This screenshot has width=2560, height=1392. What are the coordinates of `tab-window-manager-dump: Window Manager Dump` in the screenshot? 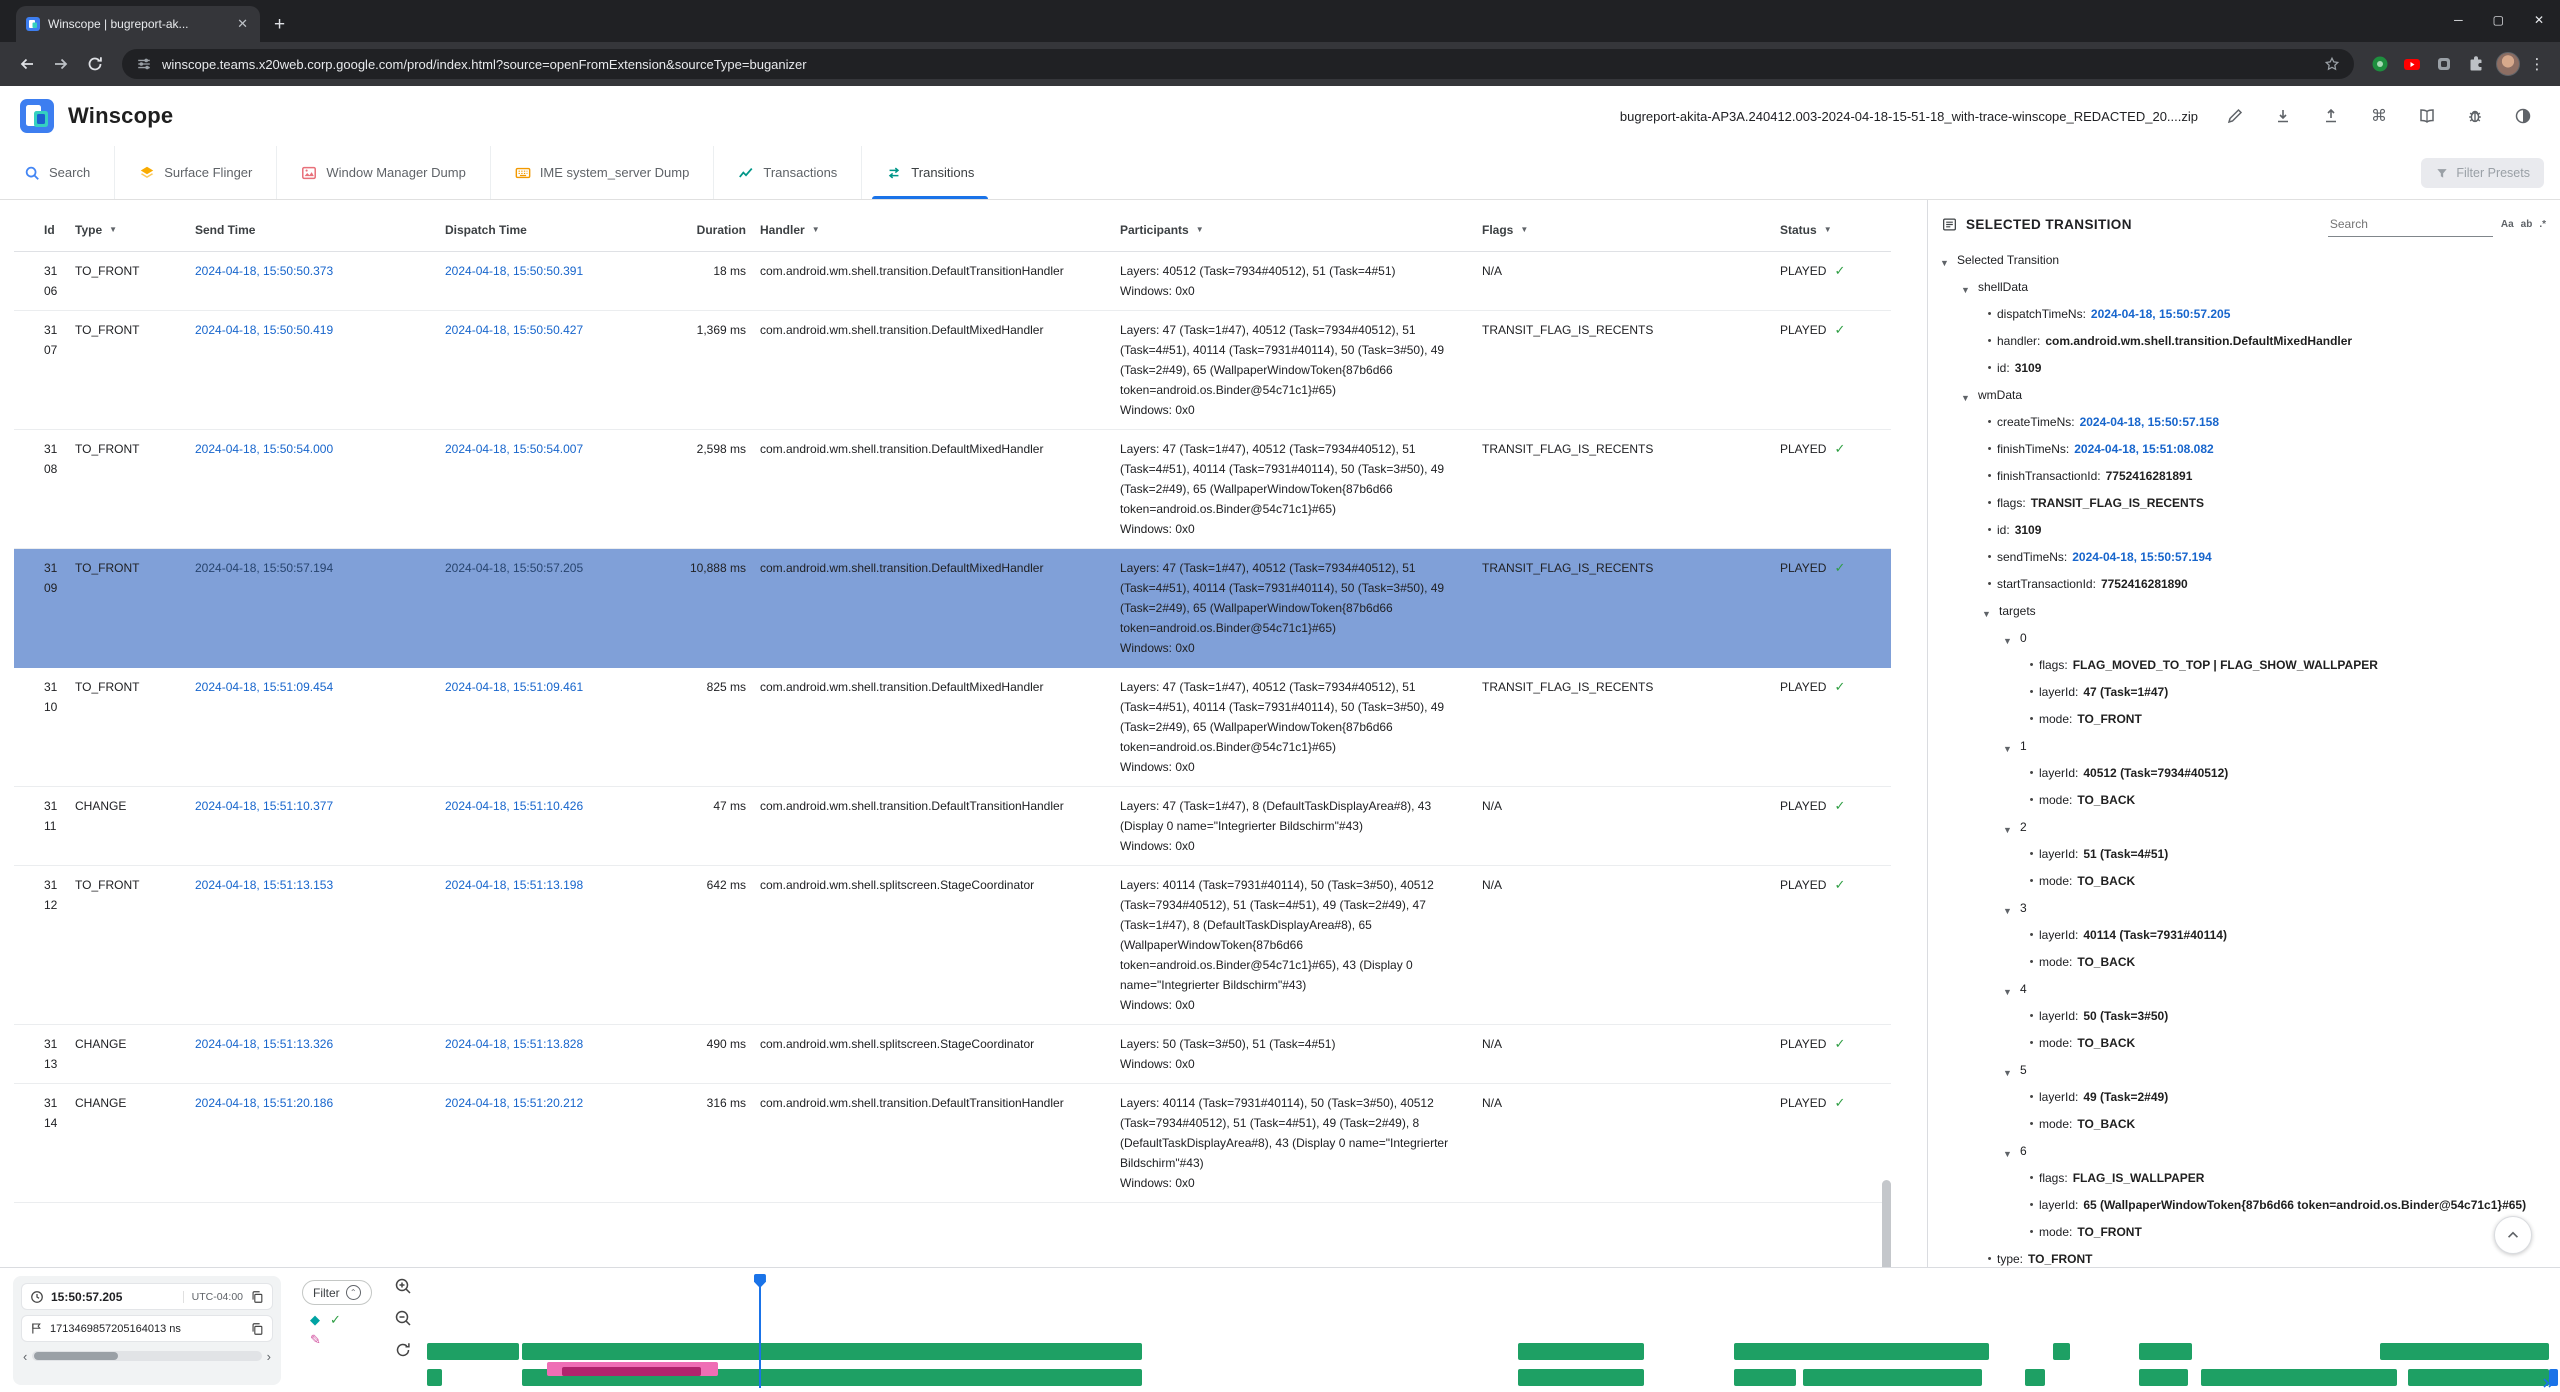 It's located at (382, 172).